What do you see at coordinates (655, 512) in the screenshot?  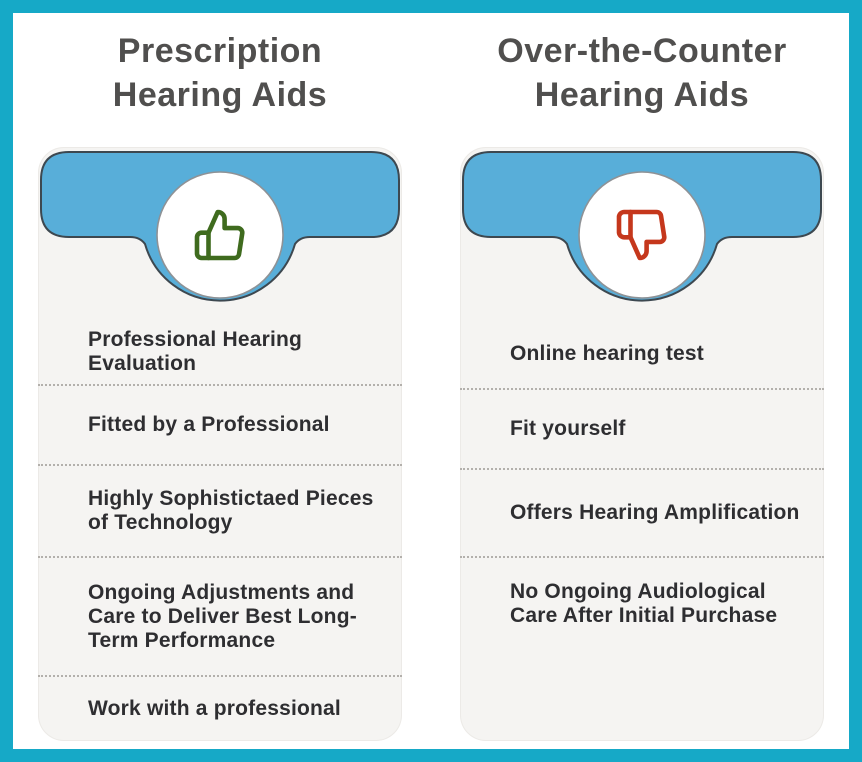 I see `list-item-text: Offers Hearing Amplification` at bounding box center [655, 512].